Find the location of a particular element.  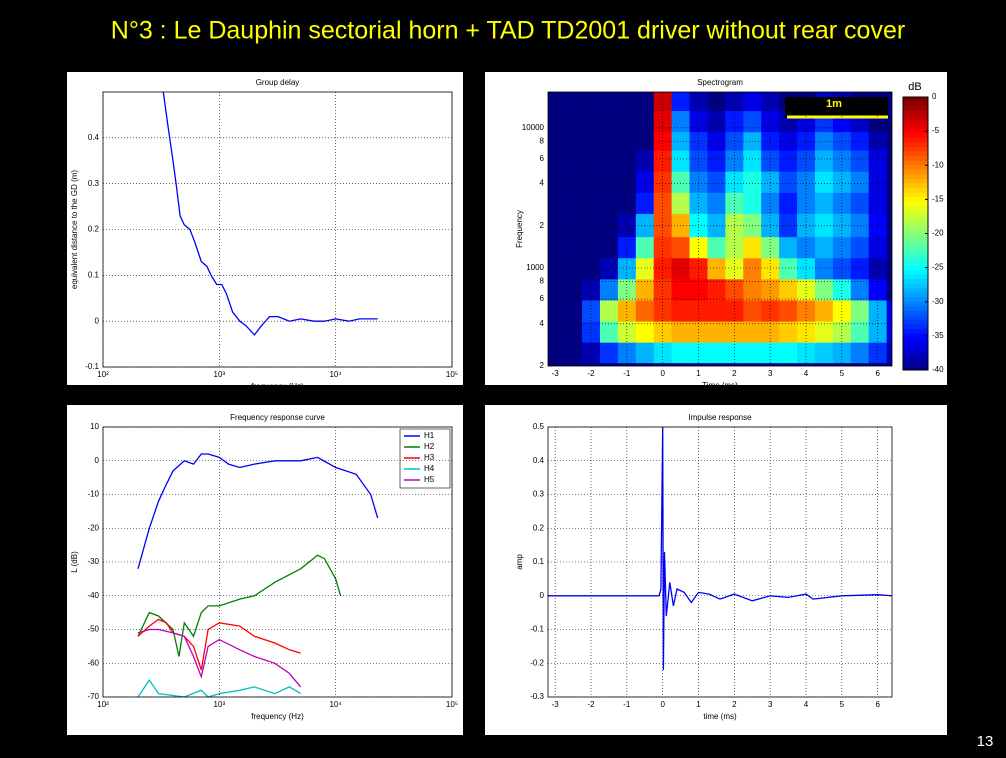

x-axis-label: Time (ms) is located at coordinates (720, 385).